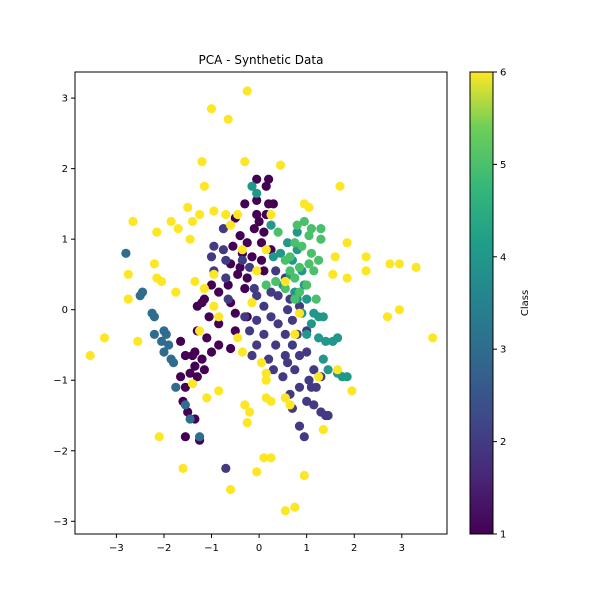  I want to click on x-tick-label: 3, so click(402, 548).